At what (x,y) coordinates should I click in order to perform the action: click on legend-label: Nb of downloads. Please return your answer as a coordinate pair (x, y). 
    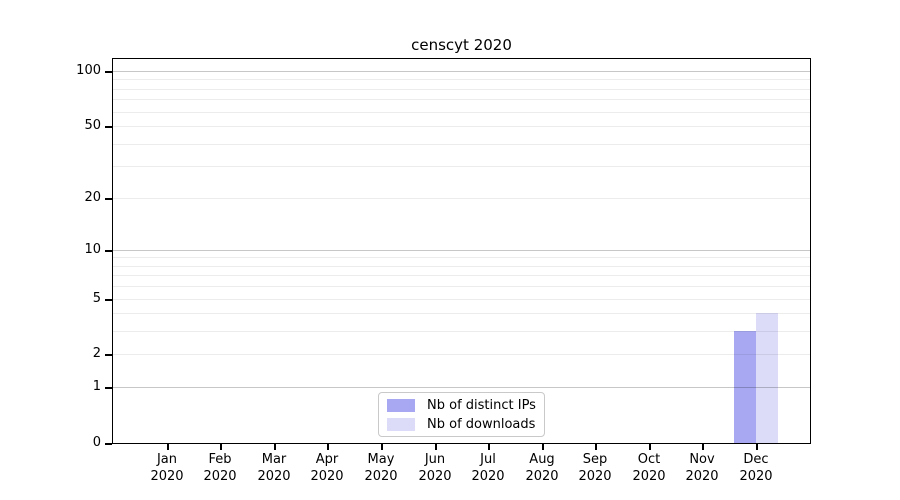
    Looking at the image, I should click on (481, 424).